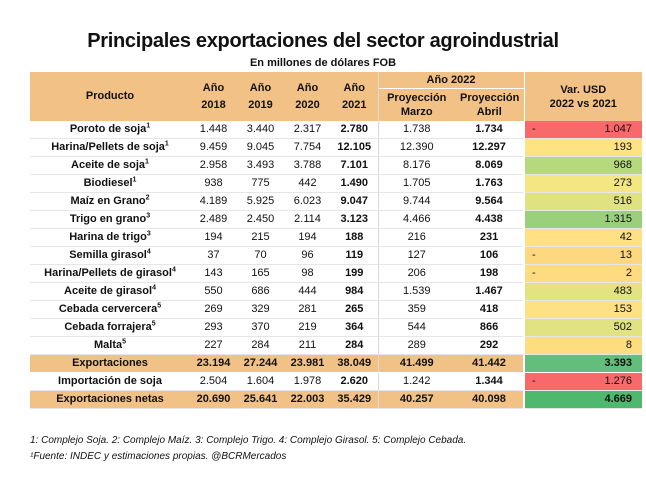 The image size is (646, 493). Describe the element at coordinates (626, 255) in the screenshot. I see `var-value: 13` at that location.